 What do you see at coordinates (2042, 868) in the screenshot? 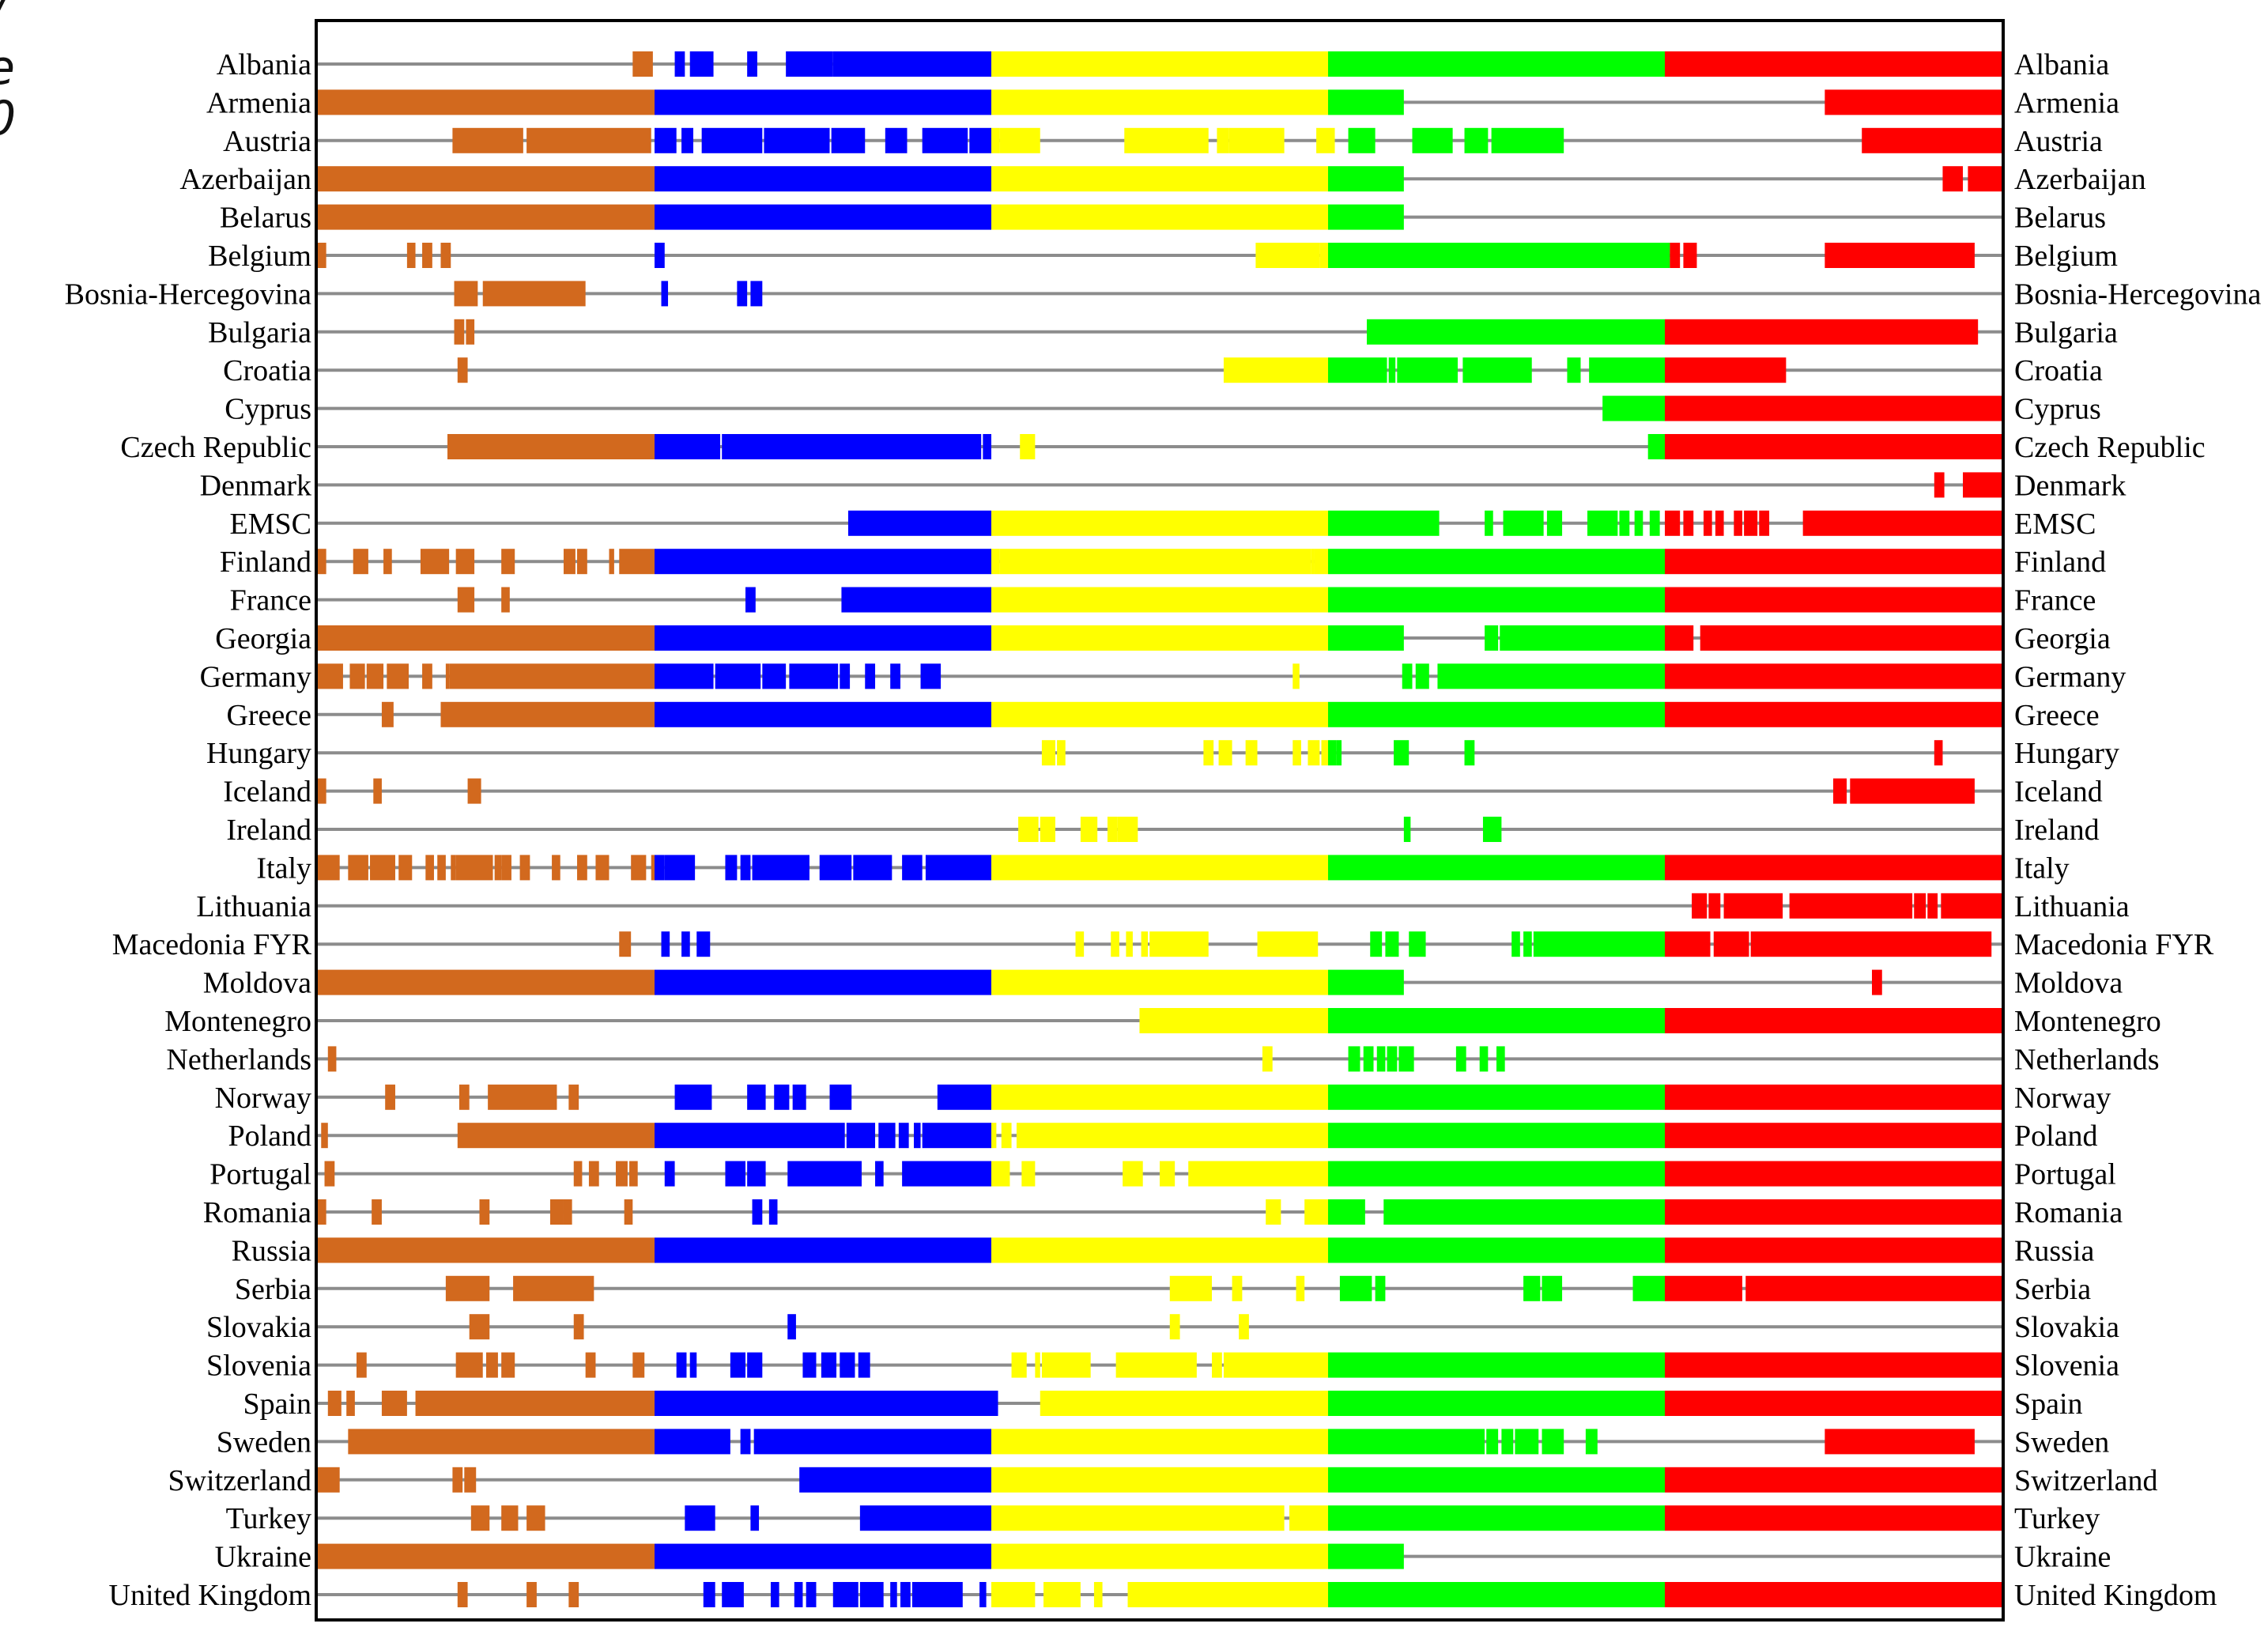
I see `row-label-right: Italy` at bounding box center [2042, 868].